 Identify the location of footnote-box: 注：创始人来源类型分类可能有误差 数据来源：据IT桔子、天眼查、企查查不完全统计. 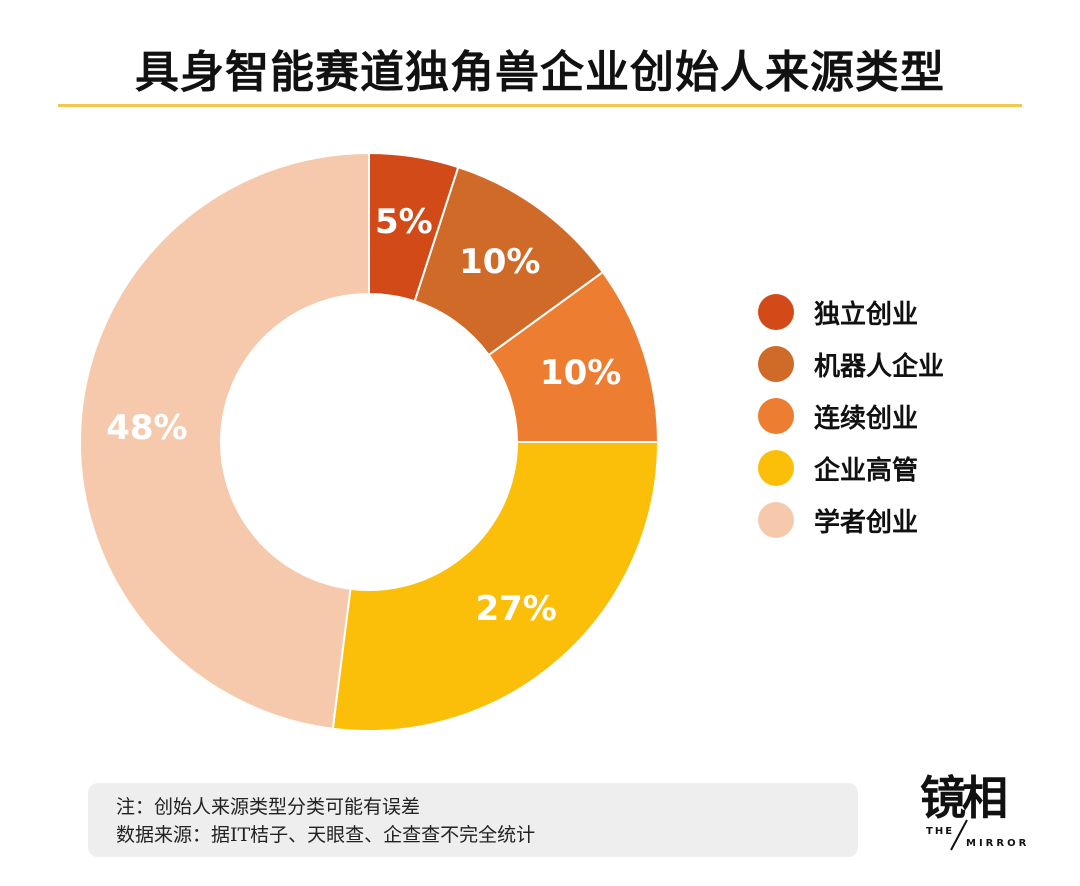
(473, 820).